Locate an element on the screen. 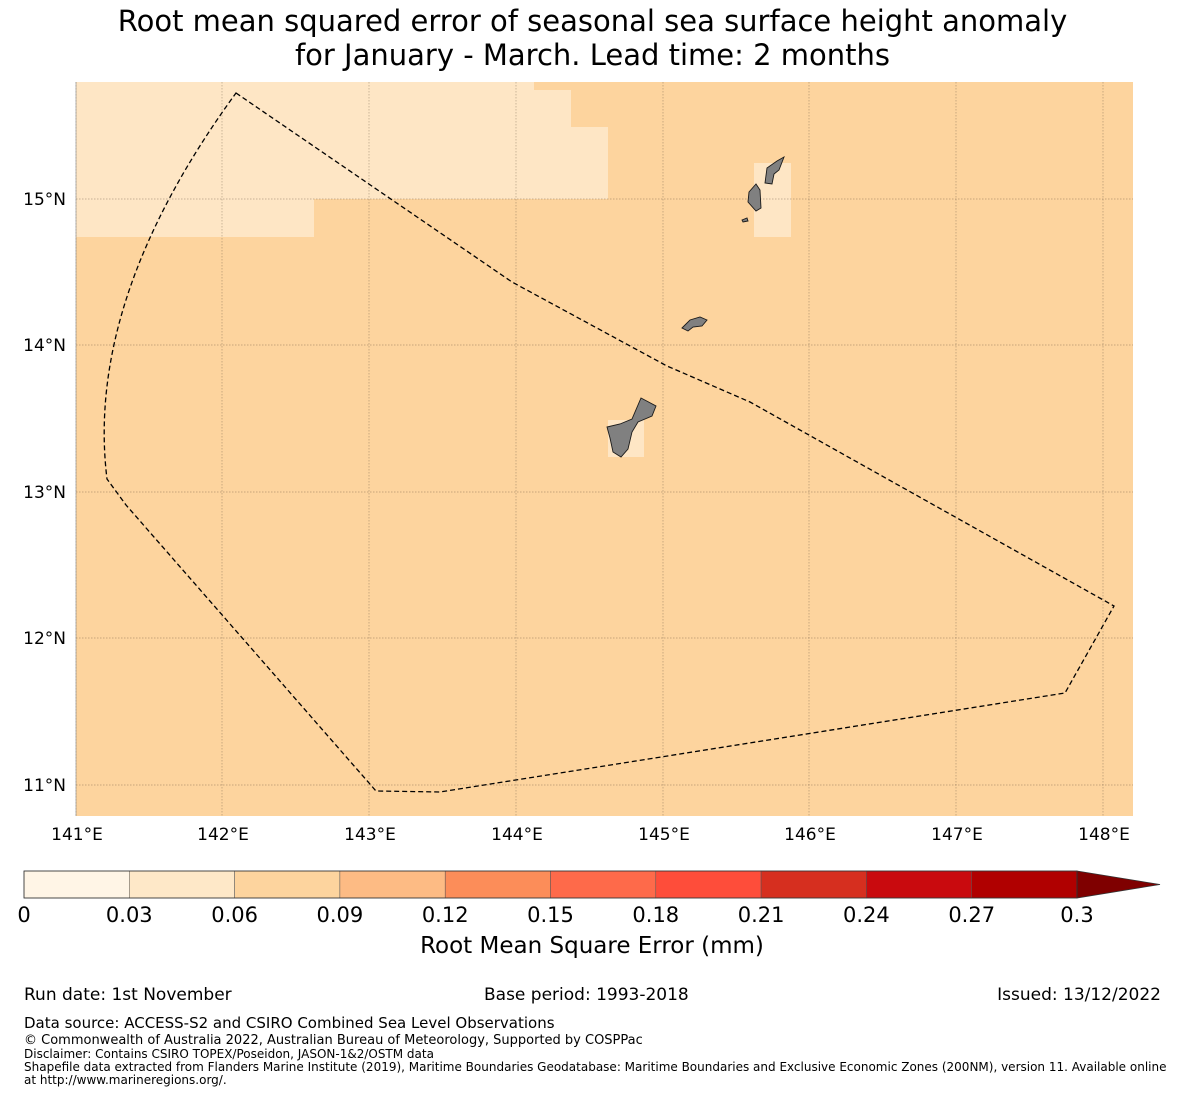 The height and width of the screenshot is (1095, 1185). colorbar-tick-label: 0 is located at coordinates (23, 915).